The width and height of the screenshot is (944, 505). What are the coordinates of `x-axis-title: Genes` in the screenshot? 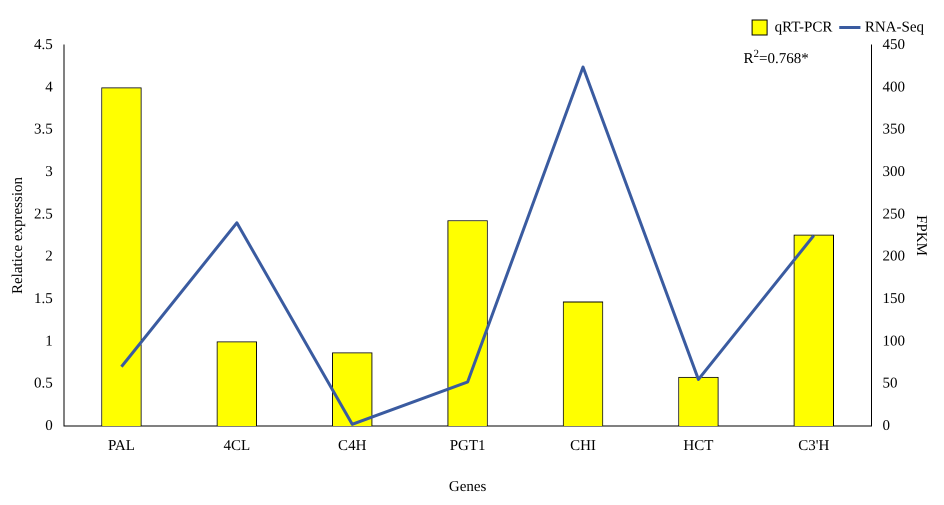 It's located at (467, 486).